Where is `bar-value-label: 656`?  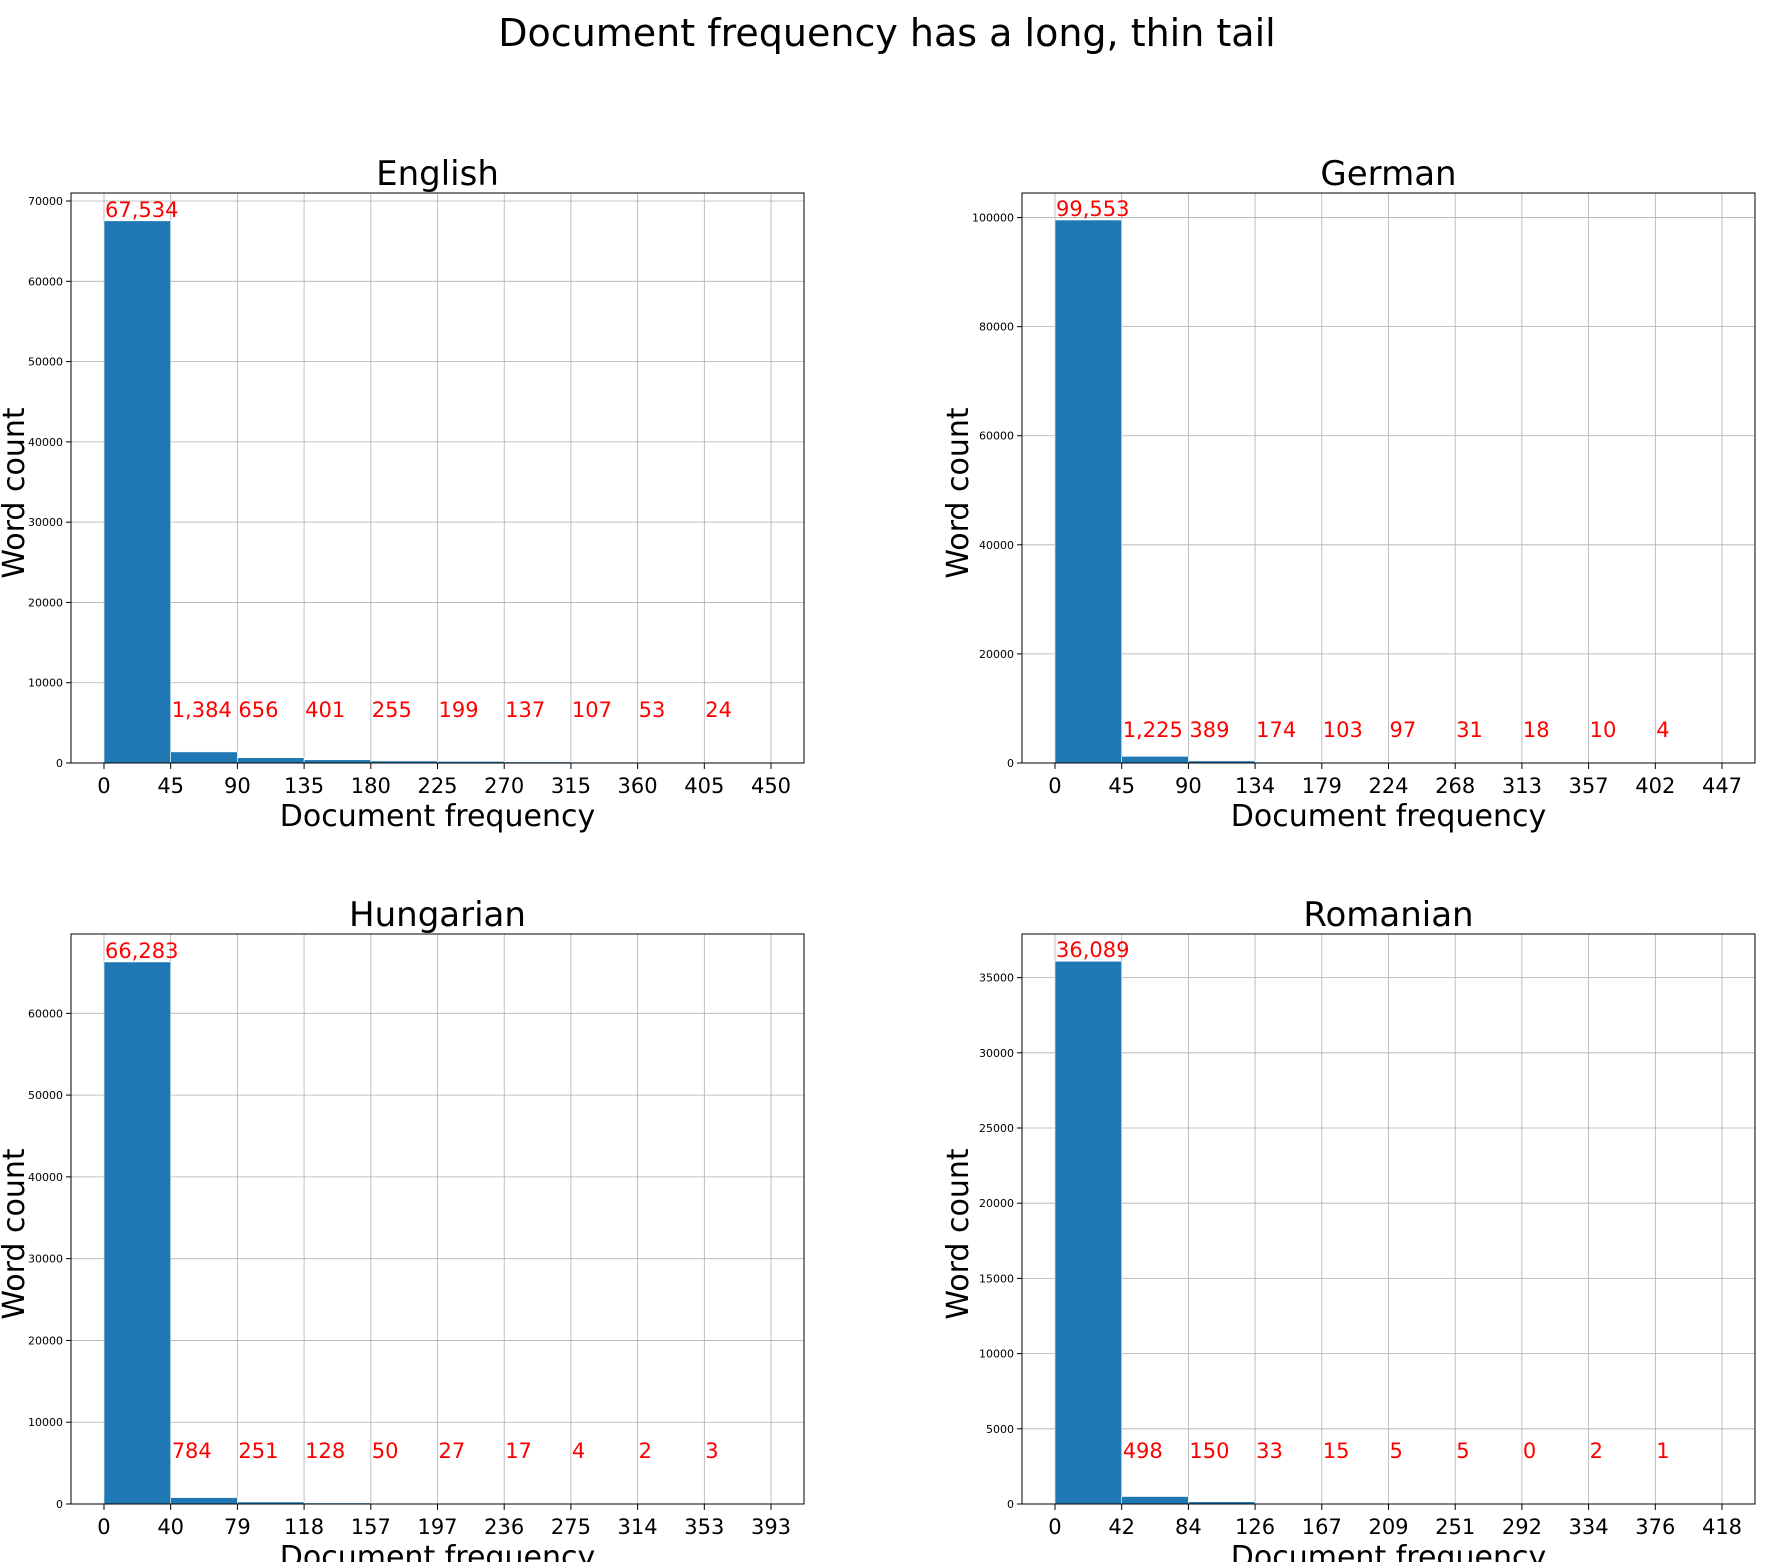
bar-value-label: 656 is located at coordinates (258, 710).